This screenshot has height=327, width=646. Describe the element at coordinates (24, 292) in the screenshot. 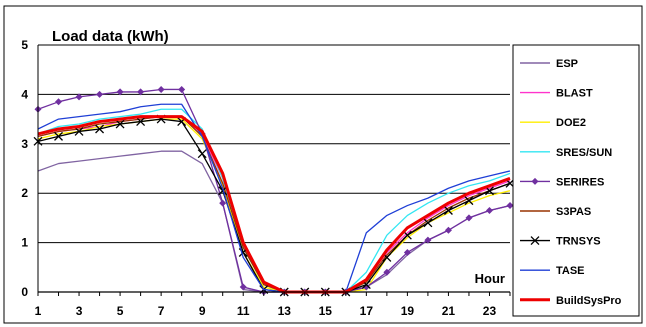

I see `y-tick-label: 0` at that location.